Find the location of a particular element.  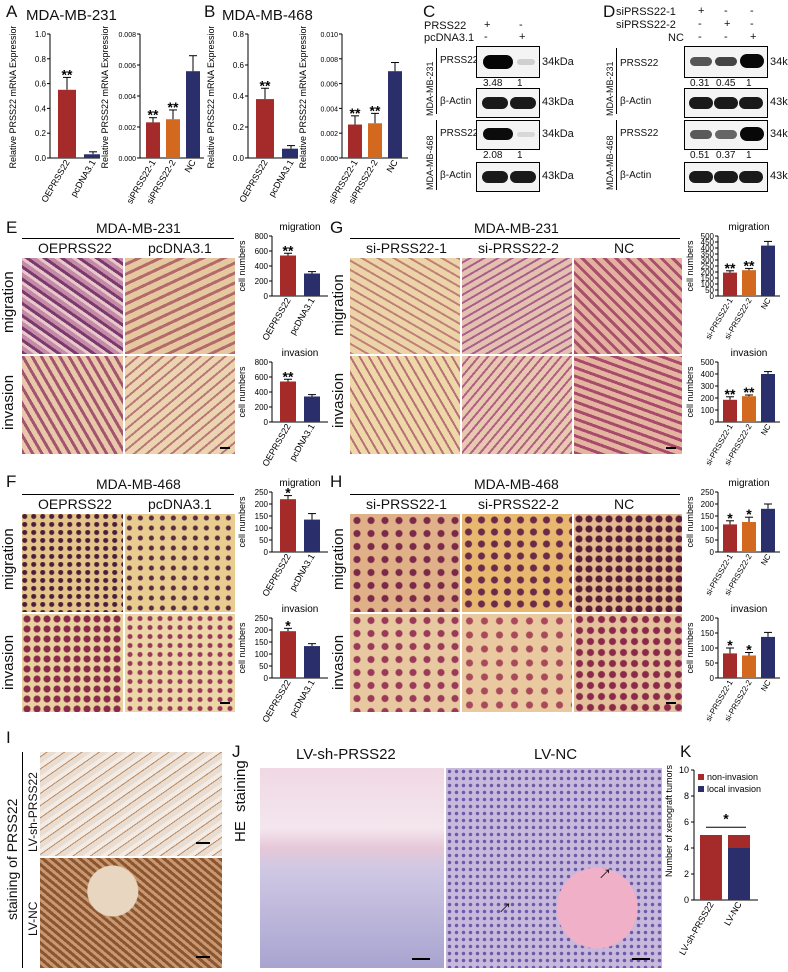

d-q2-1: 0.51 is located at coordinates (700, 155).